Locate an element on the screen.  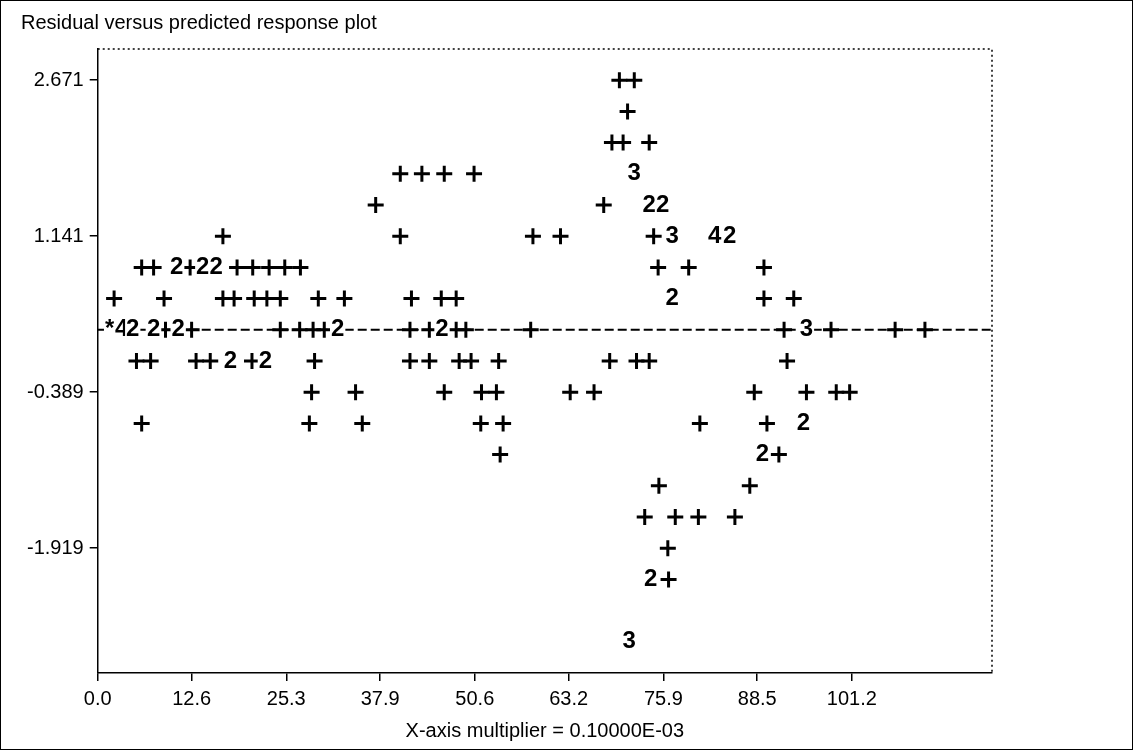
x-tick-label: 0.0 is located at coordinates (97, 697).